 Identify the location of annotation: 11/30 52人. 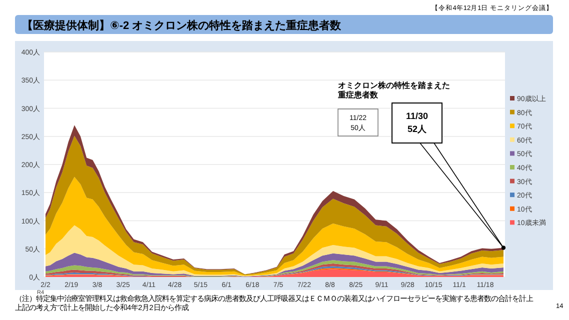
(417, 122).